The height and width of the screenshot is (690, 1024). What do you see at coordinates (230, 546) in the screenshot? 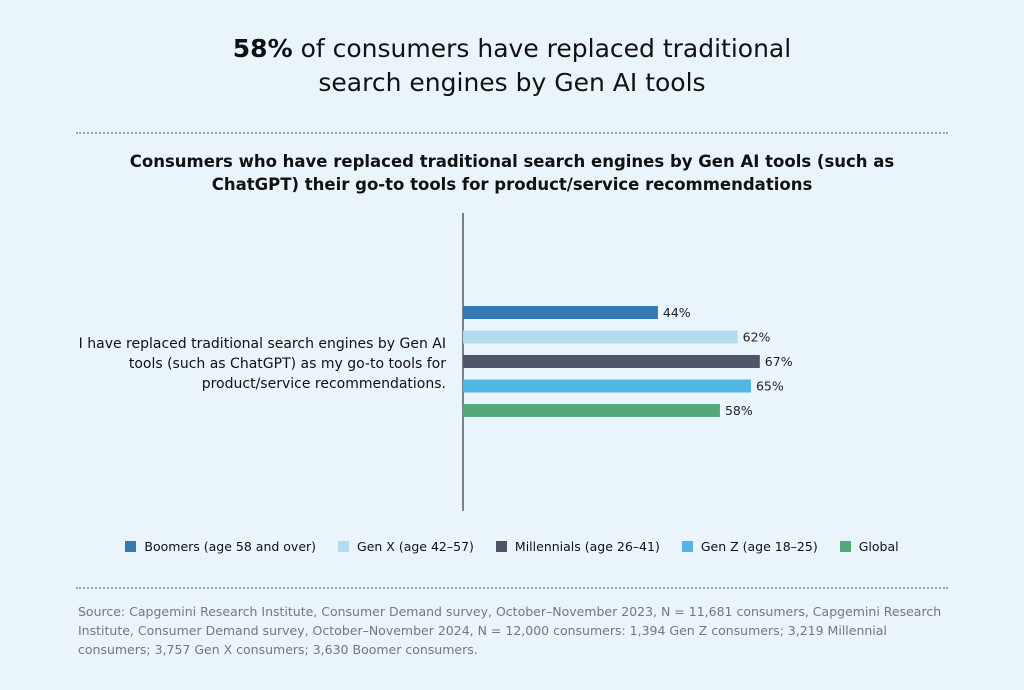
I see `legend-label: Boomers (age 58 and over)` at bounding box center [230, 546].